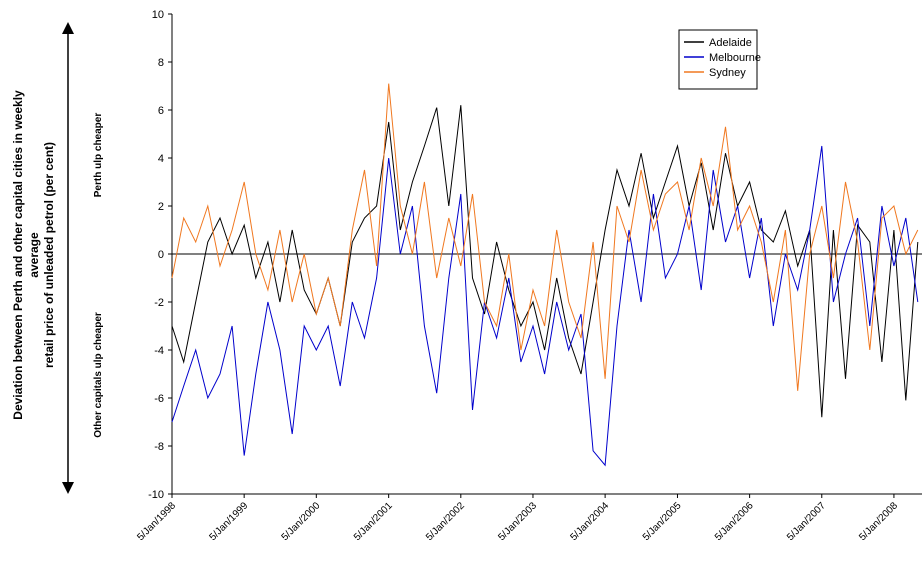 The width and height of the screenshot is (923, 567). I want to click on x-tick-label: 5/Jan/2006, so click(734, 521).